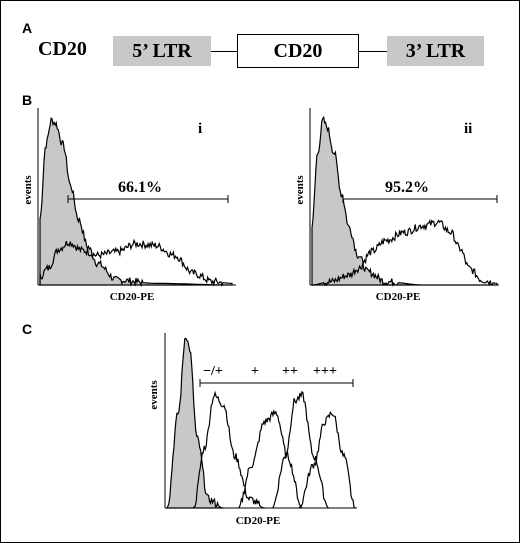  Describe the element at coordinates (200, 129) in the screenshot. I see `plot-id-b-i: i` at that location.